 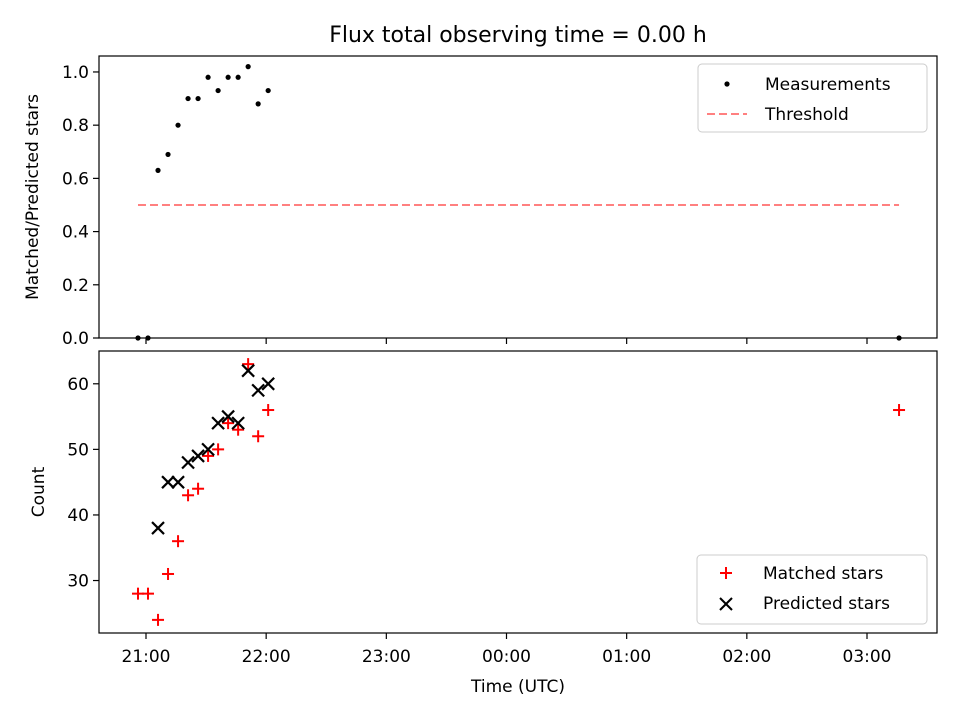 I want to click on count-xlabel: Time (UTC), so click(x=517, y=687).